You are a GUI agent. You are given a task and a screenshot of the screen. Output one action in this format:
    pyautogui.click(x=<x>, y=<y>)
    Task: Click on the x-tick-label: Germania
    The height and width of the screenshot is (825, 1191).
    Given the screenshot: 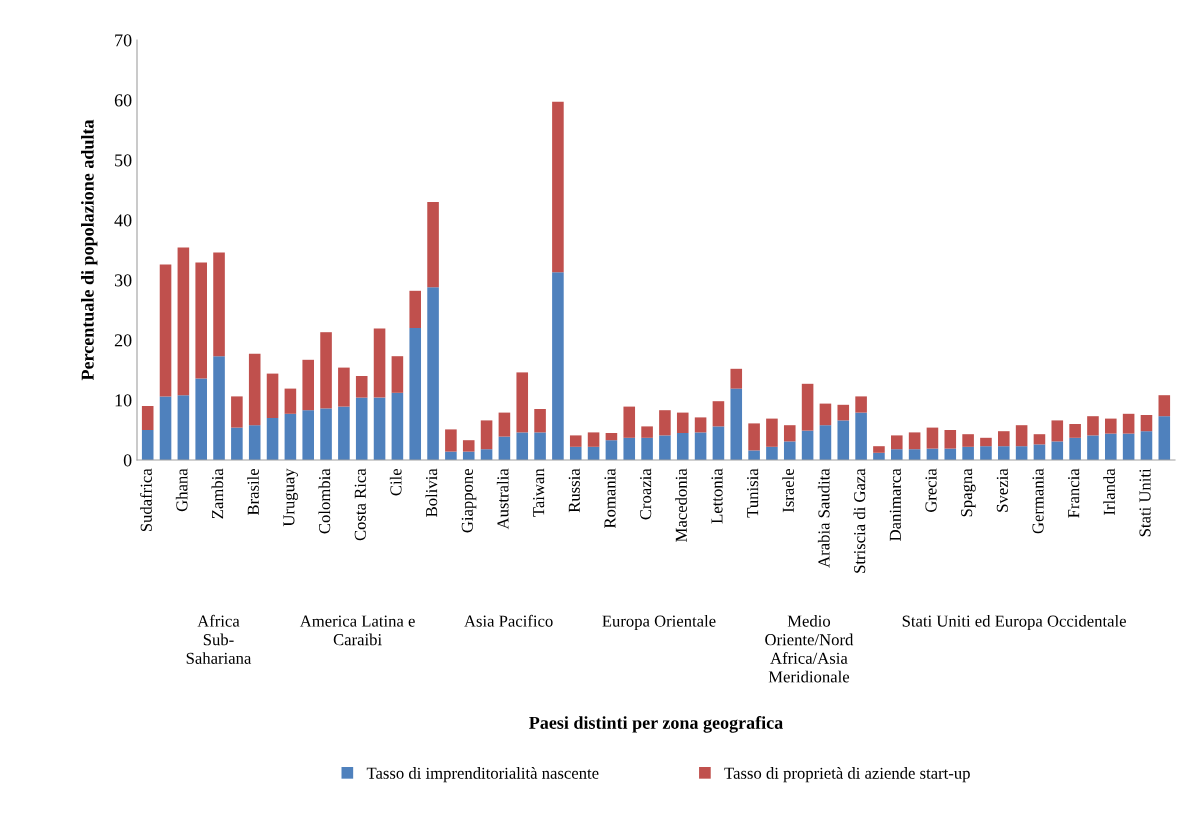 What is the action you would take?
    pyautogui.click(x=1038, y=501)
    